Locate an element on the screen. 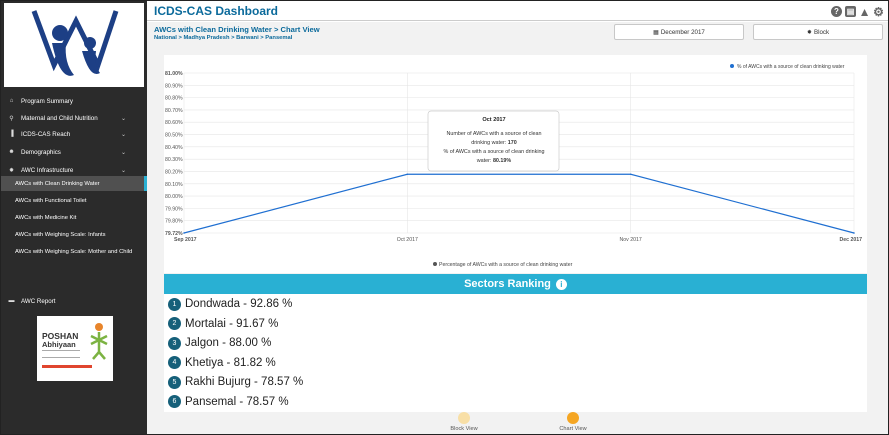  y-tick-label: 79.72% is located at coordinates (174, 234).